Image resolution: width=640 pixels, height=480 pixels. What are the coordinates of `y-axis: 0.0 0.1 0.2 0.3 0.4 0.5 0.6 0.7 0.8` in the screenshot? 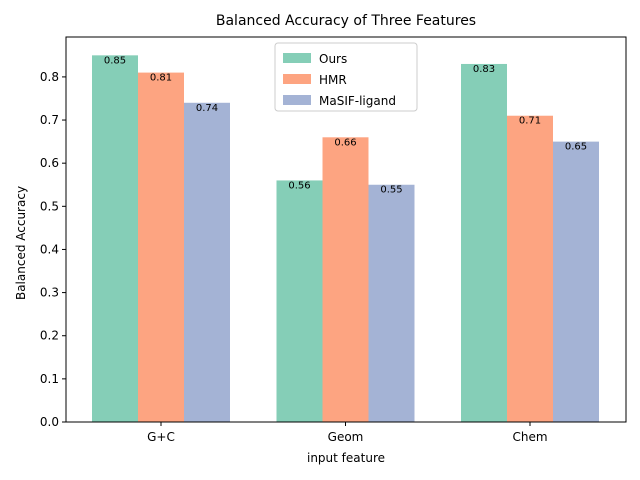 It's located at (53, 249).